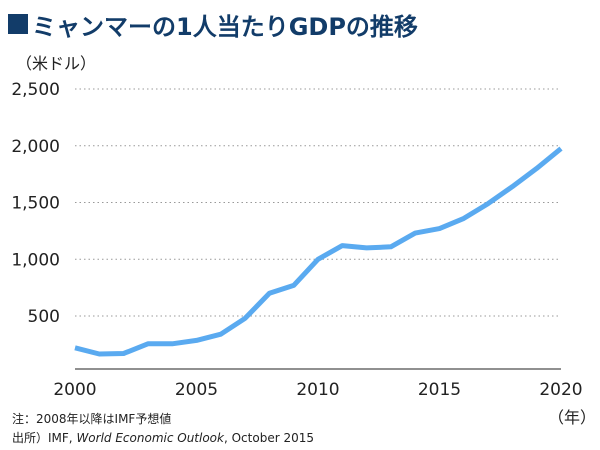  I want to click on y-tick-labels: 500 1,000 1,500 2,000 2,500, so click(35, 203).